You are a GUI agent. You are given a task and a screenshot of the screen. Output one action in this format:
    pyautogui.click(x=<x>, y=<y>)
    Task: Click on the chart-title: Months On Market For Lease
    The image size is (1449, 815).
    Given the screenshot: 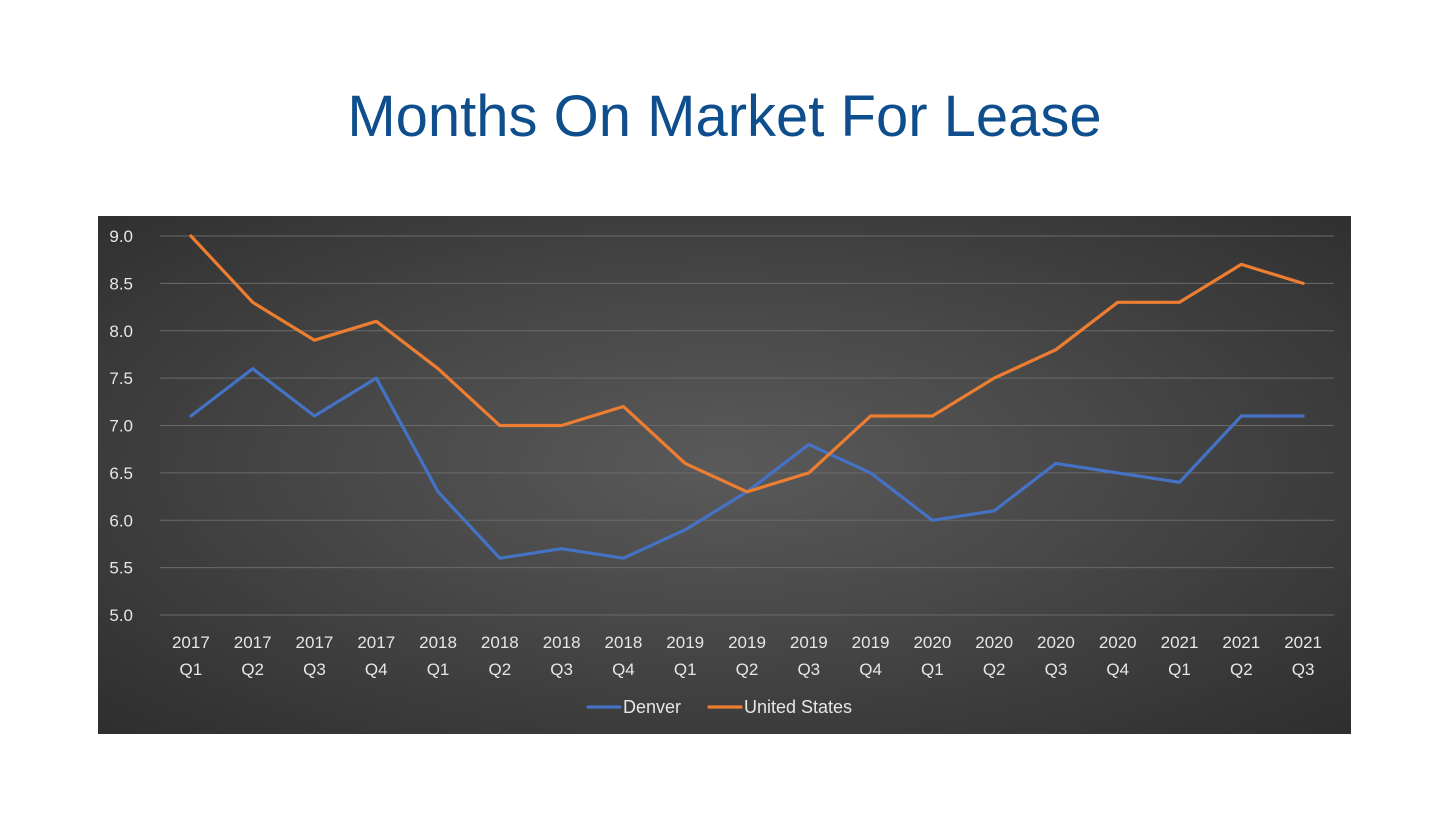 What is the action you would take?
    pyautogui.click(x=724, y=116)
    